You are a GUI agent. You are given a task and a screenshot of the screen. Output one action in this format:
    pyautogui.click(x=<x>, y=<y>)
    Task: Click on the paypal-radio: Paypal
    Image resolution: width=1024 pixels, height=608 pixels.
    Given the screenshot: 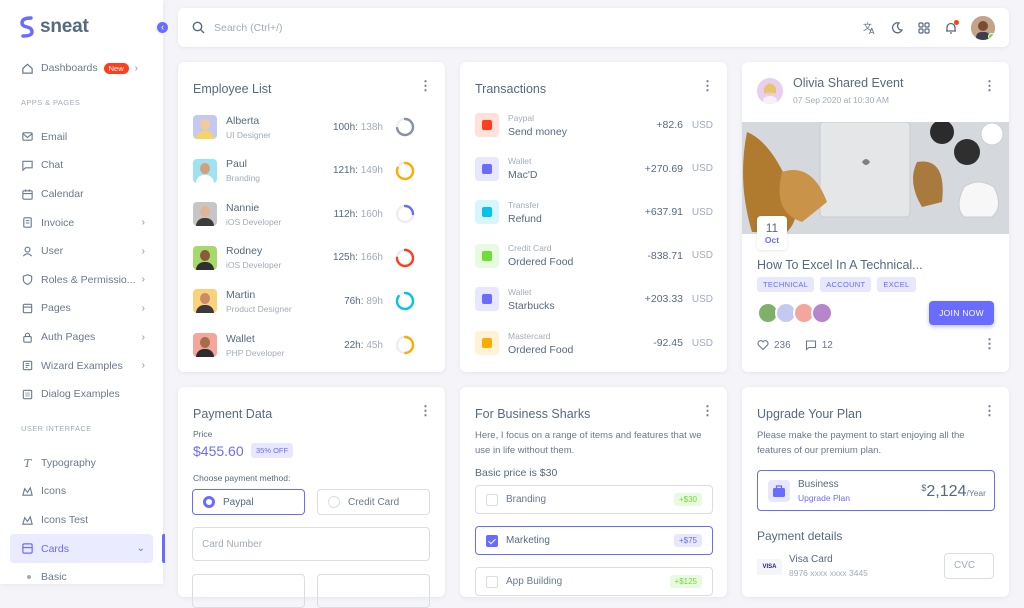 What is the action you would take?
    pyautogui.click(x=248, y=502)
    